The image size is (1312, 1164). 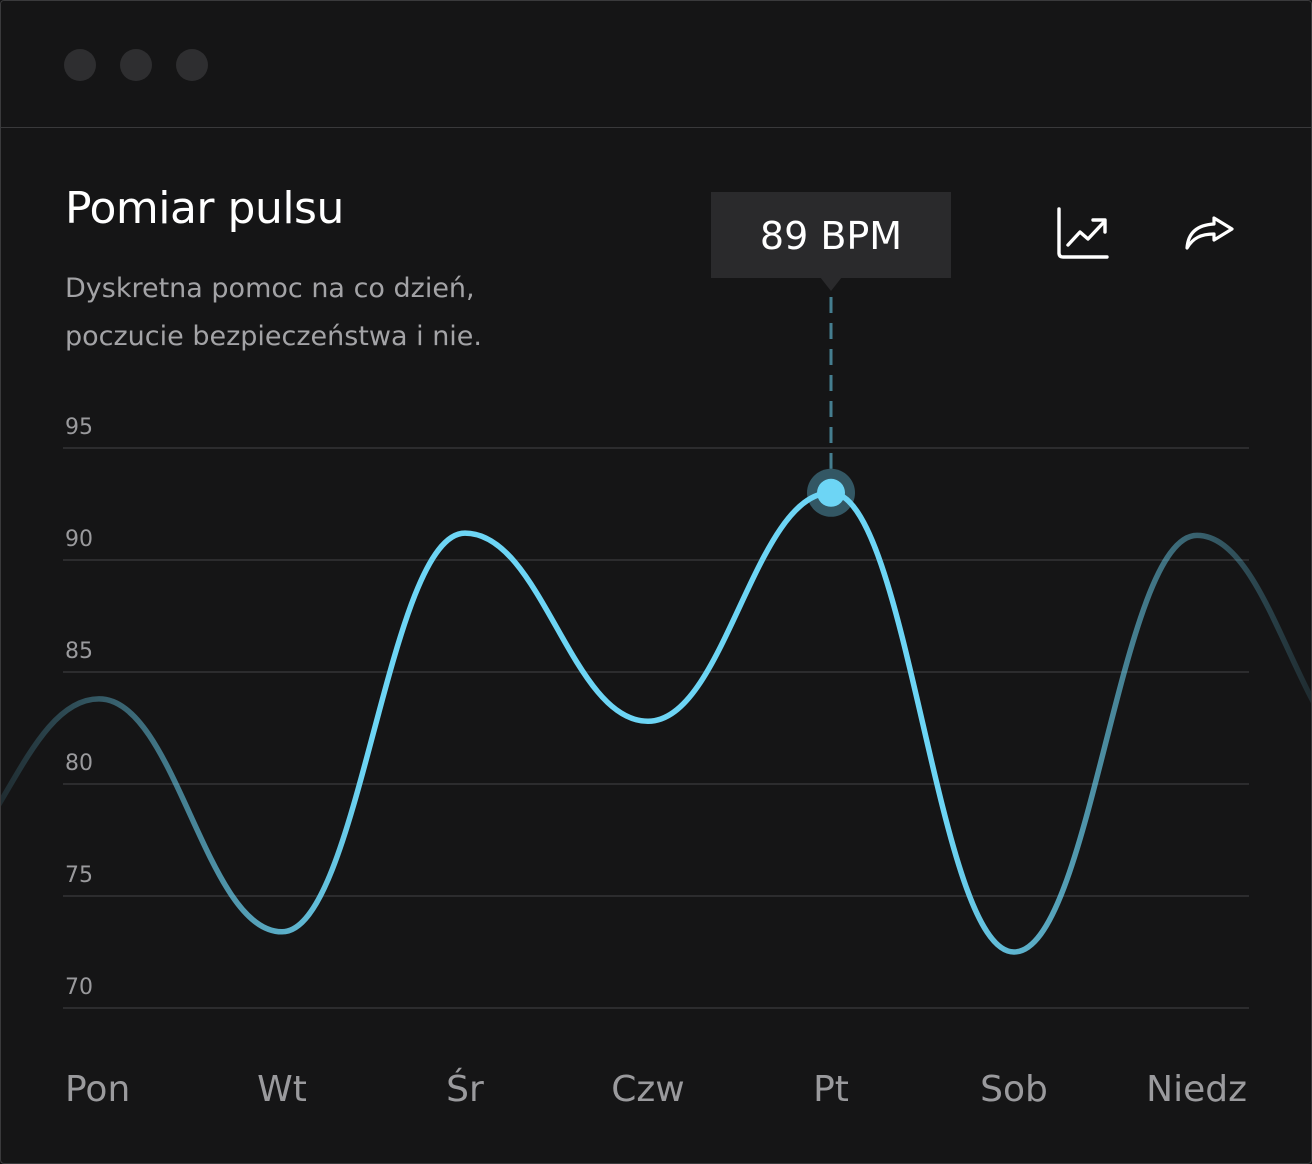 I want to click on trend-chart-icon, so click(x=1083, y=233).